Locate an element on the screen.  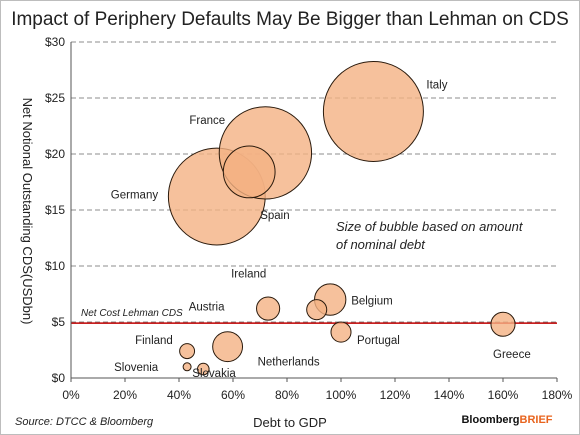
y-tick-label: $20 is located at coordinates (55, 154).